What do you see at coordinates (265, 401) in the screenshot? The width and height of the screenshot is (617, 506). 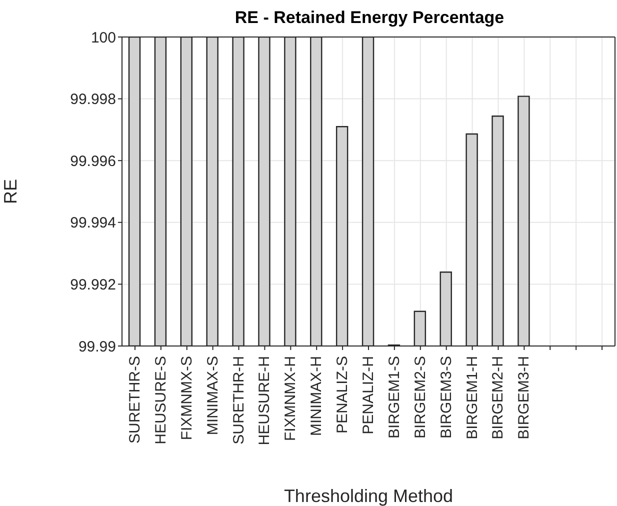 I see `x-tick-label: HEUSURE-H` at bounding box center [265, 401].